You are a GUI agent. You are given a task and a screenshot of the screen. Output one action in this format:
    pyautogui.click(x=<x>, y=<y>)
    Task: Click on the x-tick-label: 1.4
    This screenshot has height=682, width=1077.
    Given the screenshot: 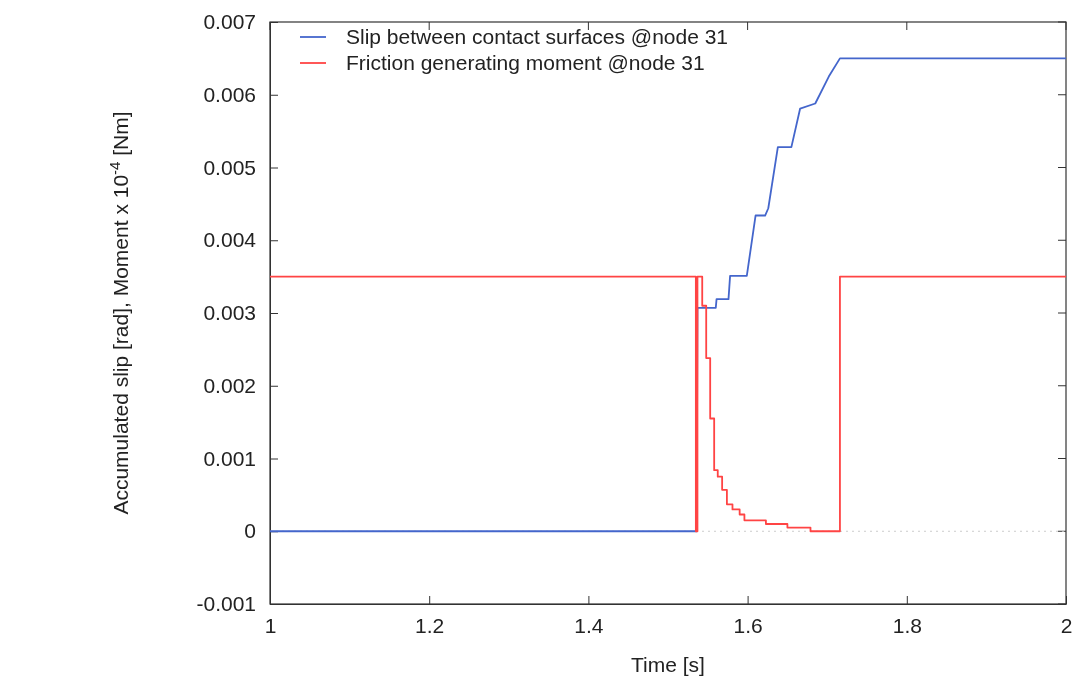 What is the action you would take?
    pyautogui.click(x=589, y=625)
    